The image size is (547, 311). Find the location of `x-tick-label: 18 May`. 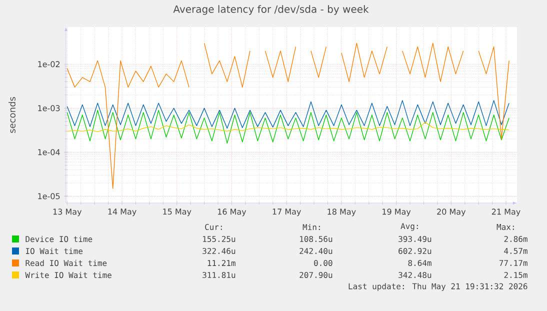

x-tick-label: 18 May is located at coordinates (342, 212).